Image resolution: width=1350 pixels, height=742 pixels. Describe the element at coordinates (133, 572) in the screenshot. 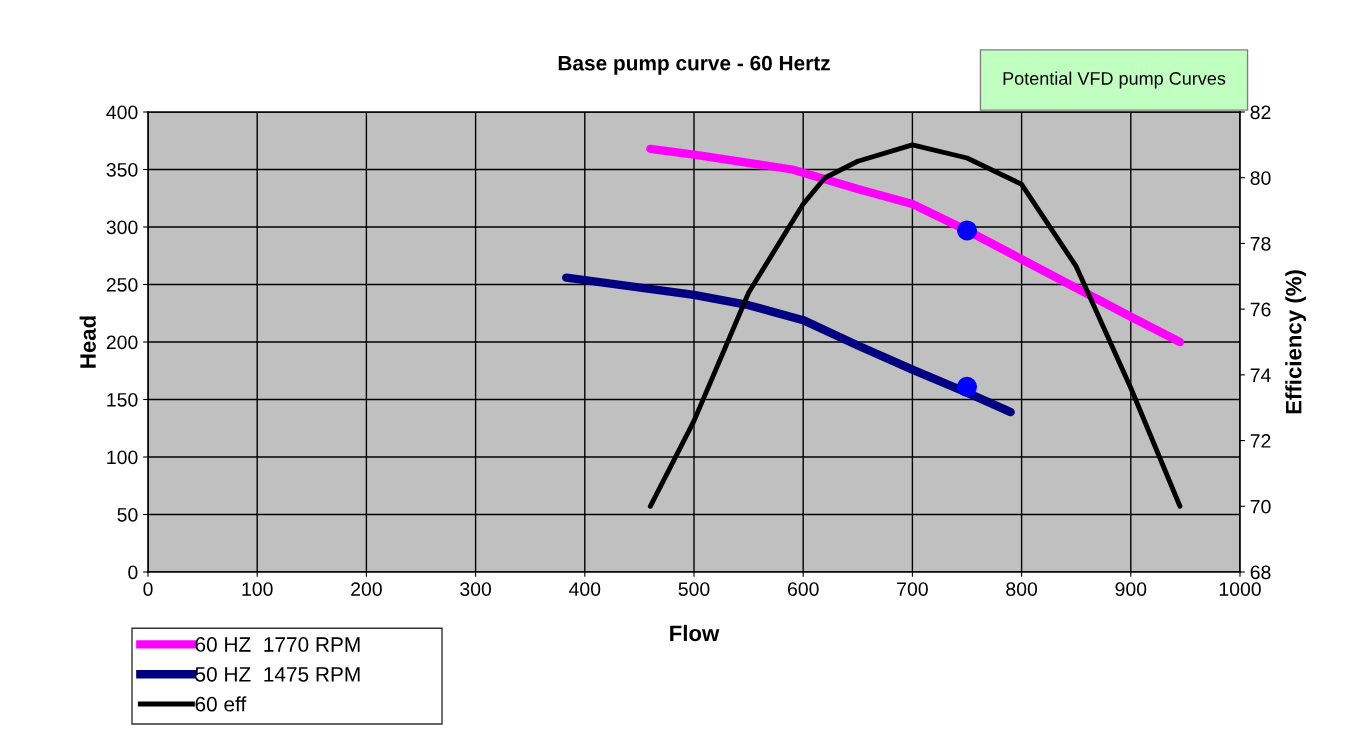

I see `y-tick-label: 0` at that location.